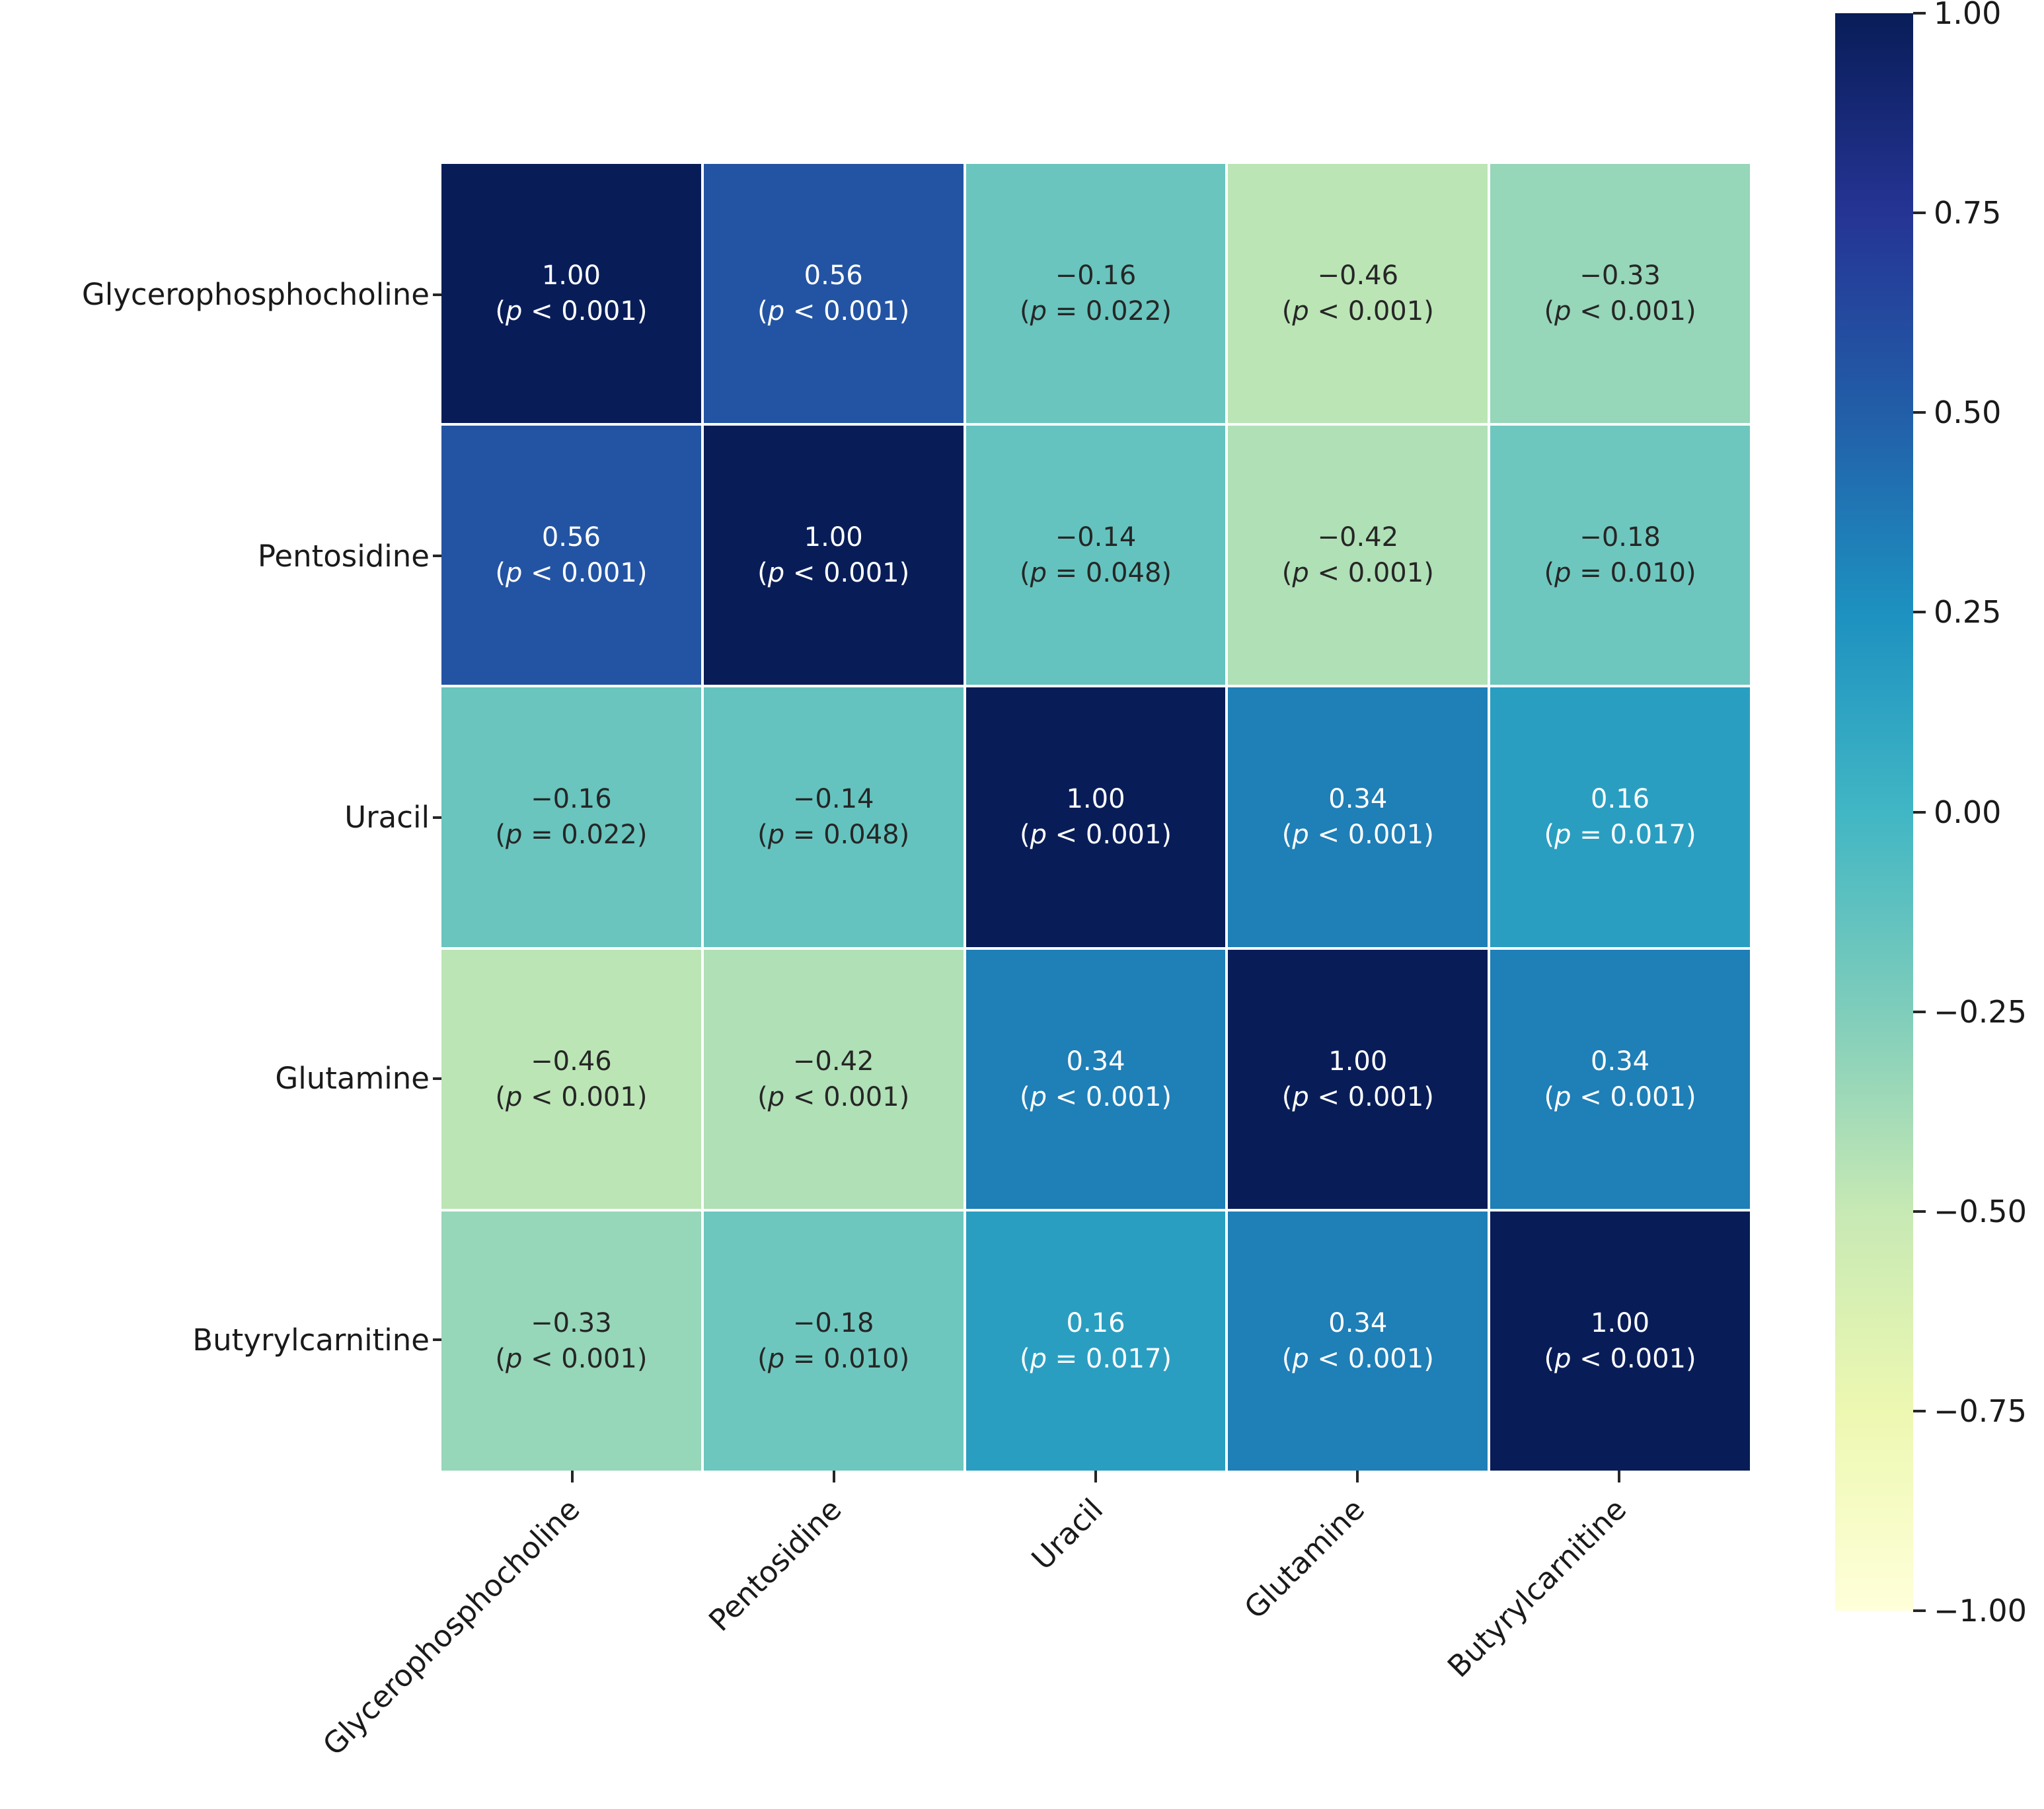 The height and width of the screenshot is (1809, 2044). What do you see at coordinates (1968, 612) in the screenshot?
I see `colorbar-tick-label: 0.25` at bounding box center [1968, 612].